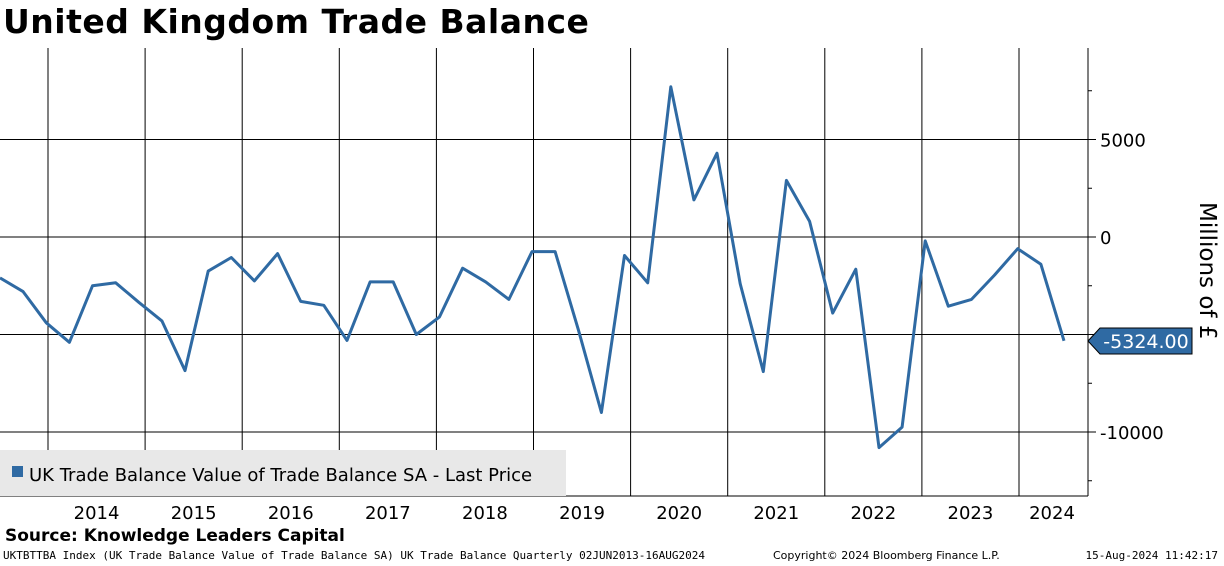 This screenshot has height=566, width=1224. What do you see at coordinates (1132, 433) in the screenshot?
I see `y-tick-label: -10000` at bounding box center [1132, 433].